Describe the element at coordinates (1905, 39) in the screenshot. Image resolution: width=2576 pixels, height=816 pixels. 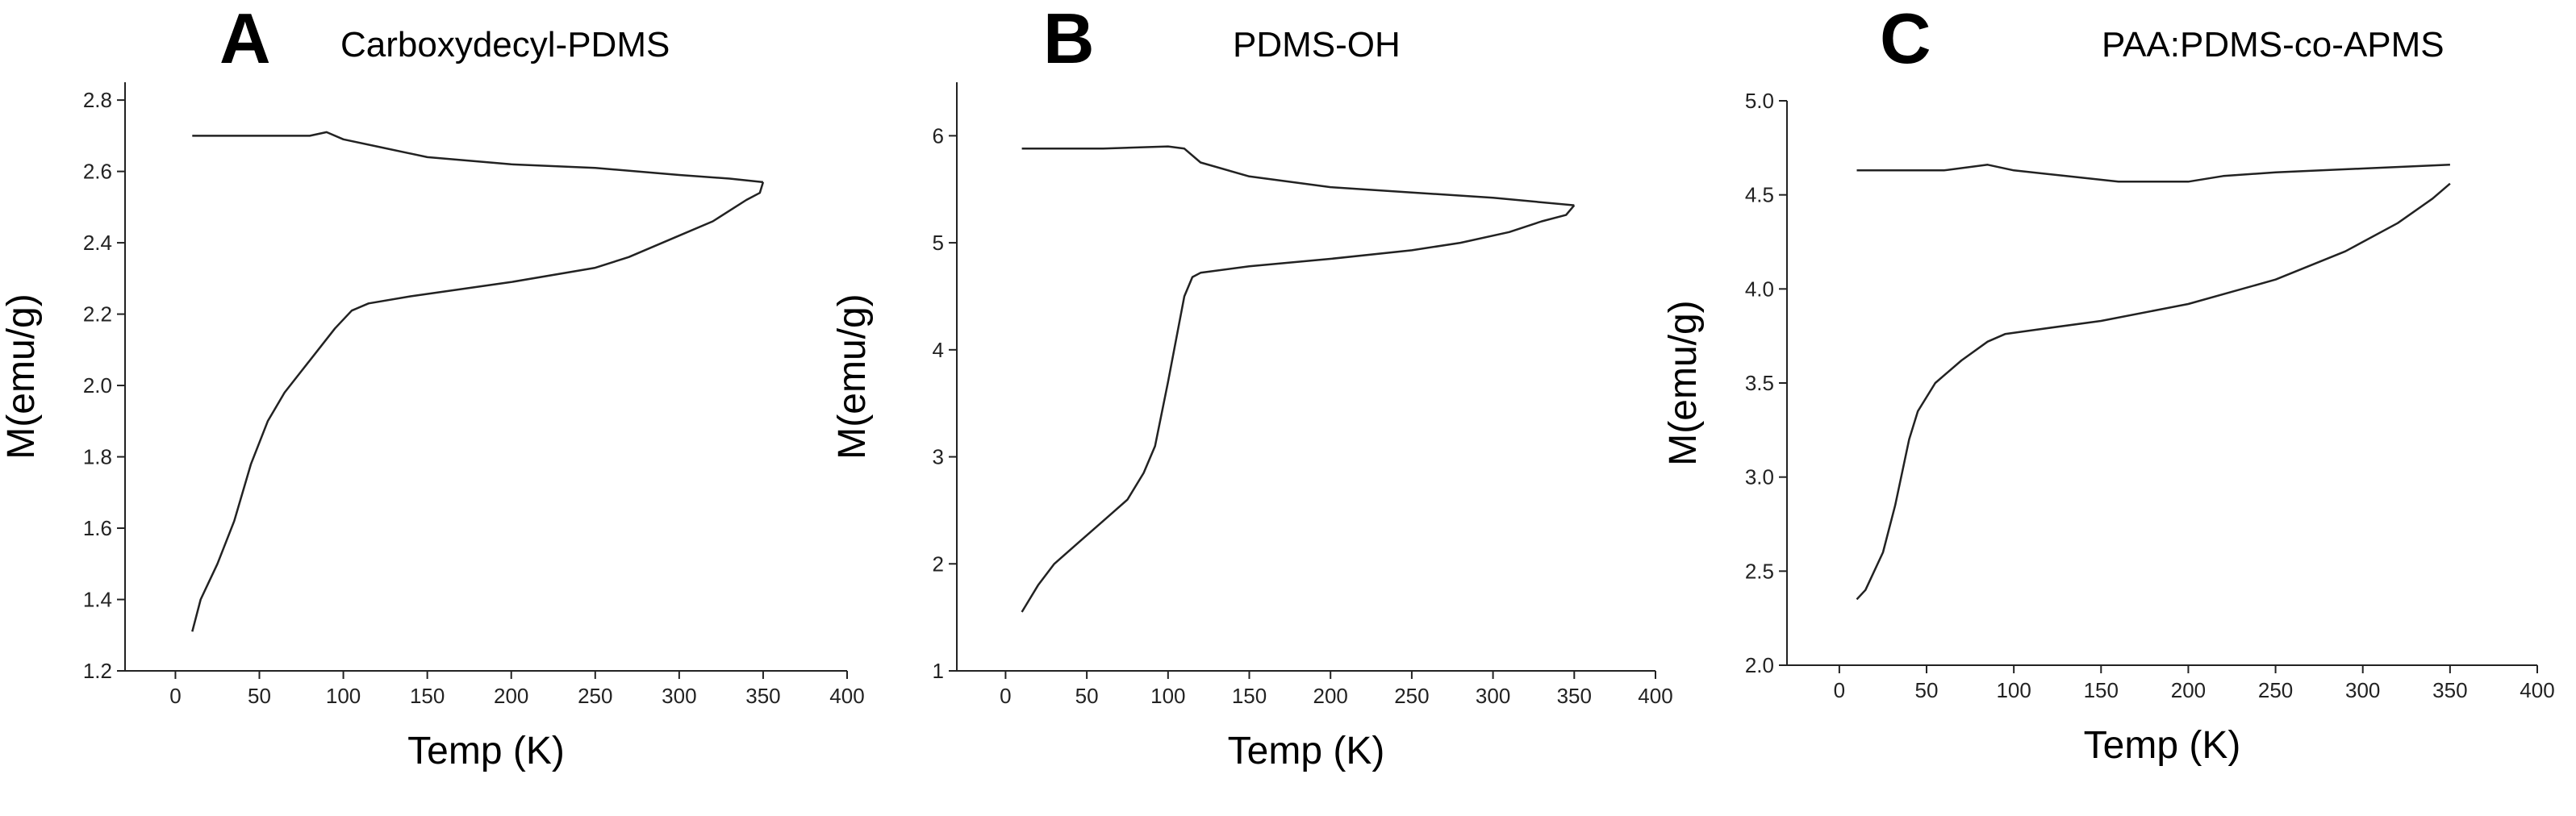
I see `panel-letter: C` at that location.